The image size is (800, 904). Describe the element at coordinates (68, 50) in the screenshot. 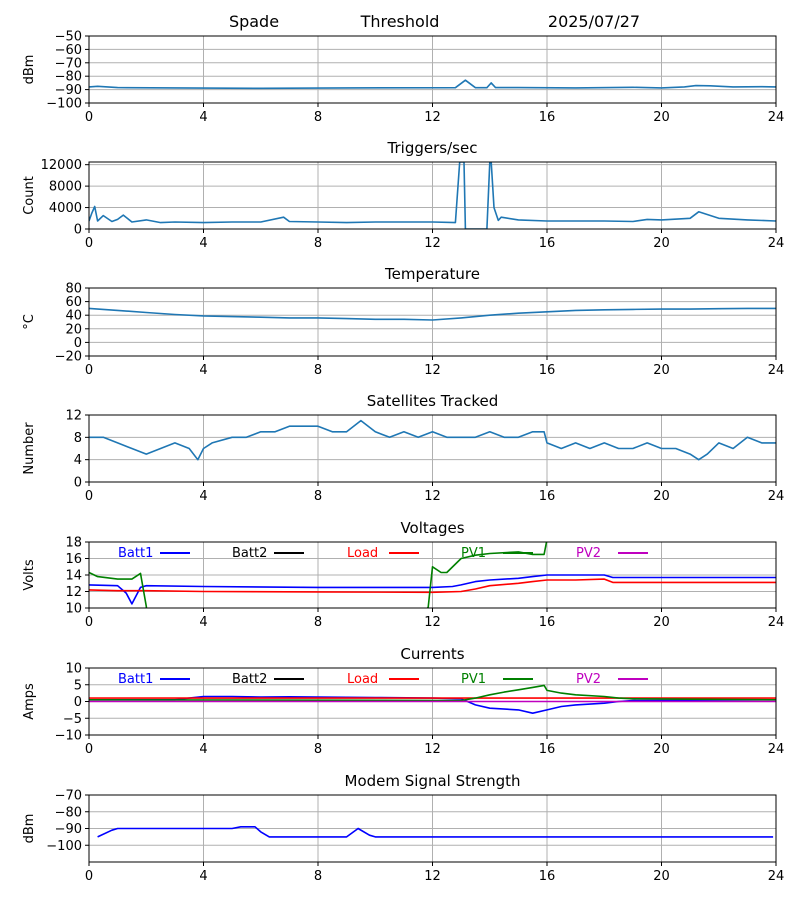

I see `y-tick-label: −60` at that location.